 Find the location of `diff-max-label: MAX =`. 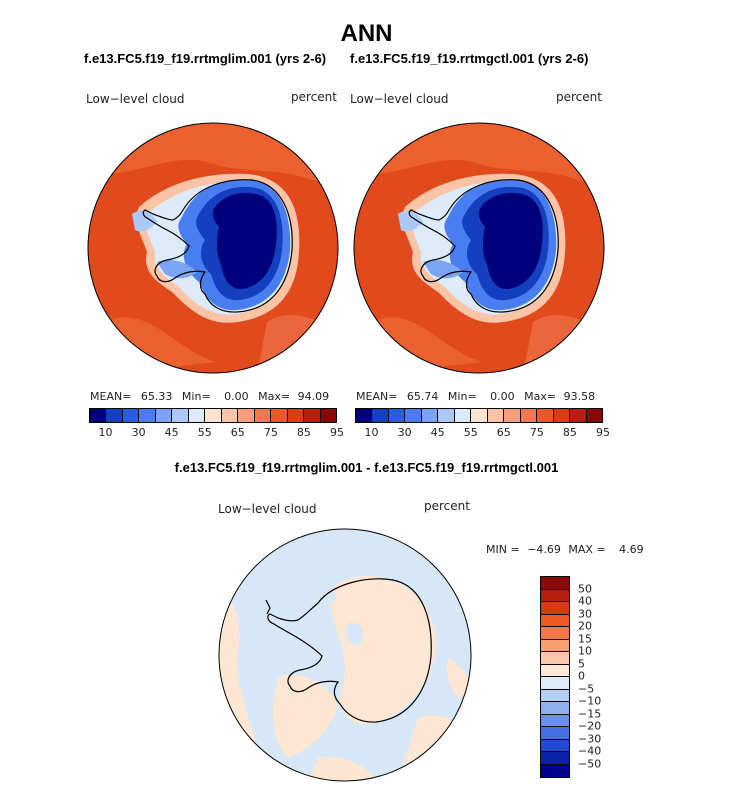

diff-max-label: MAX = is located at coordinates (587, 549).